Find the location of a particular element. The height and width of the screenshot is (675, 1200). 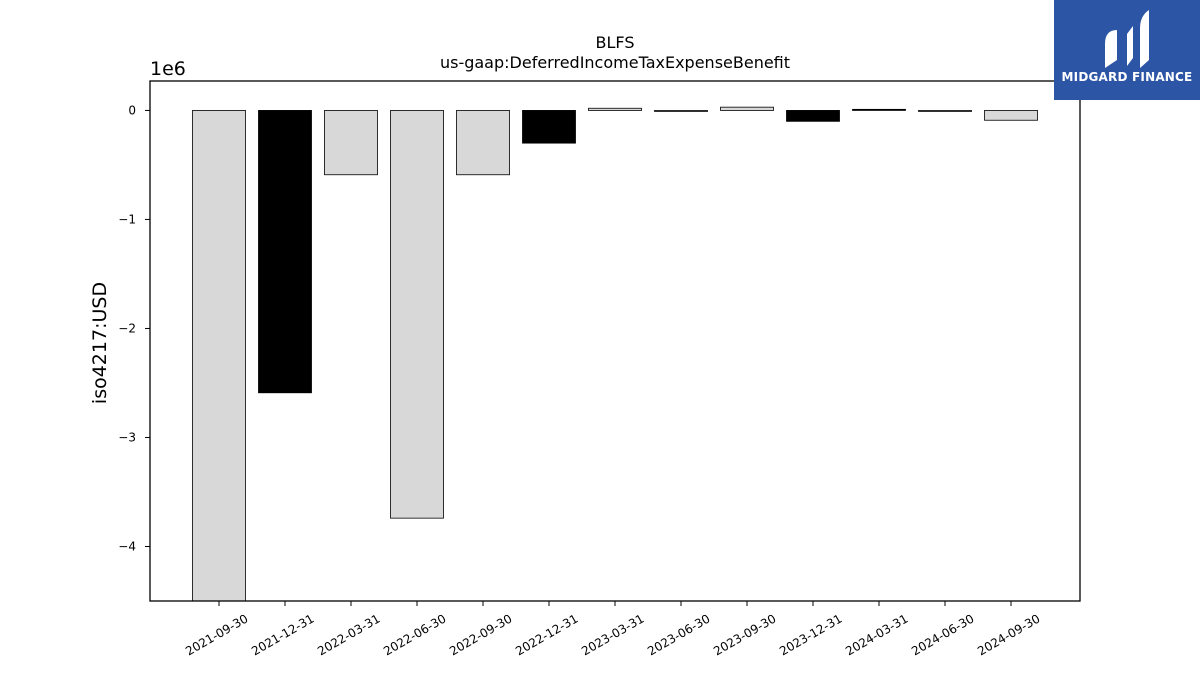

x-tick-label: 2021-09-30 is located at coordinates (216, 634).